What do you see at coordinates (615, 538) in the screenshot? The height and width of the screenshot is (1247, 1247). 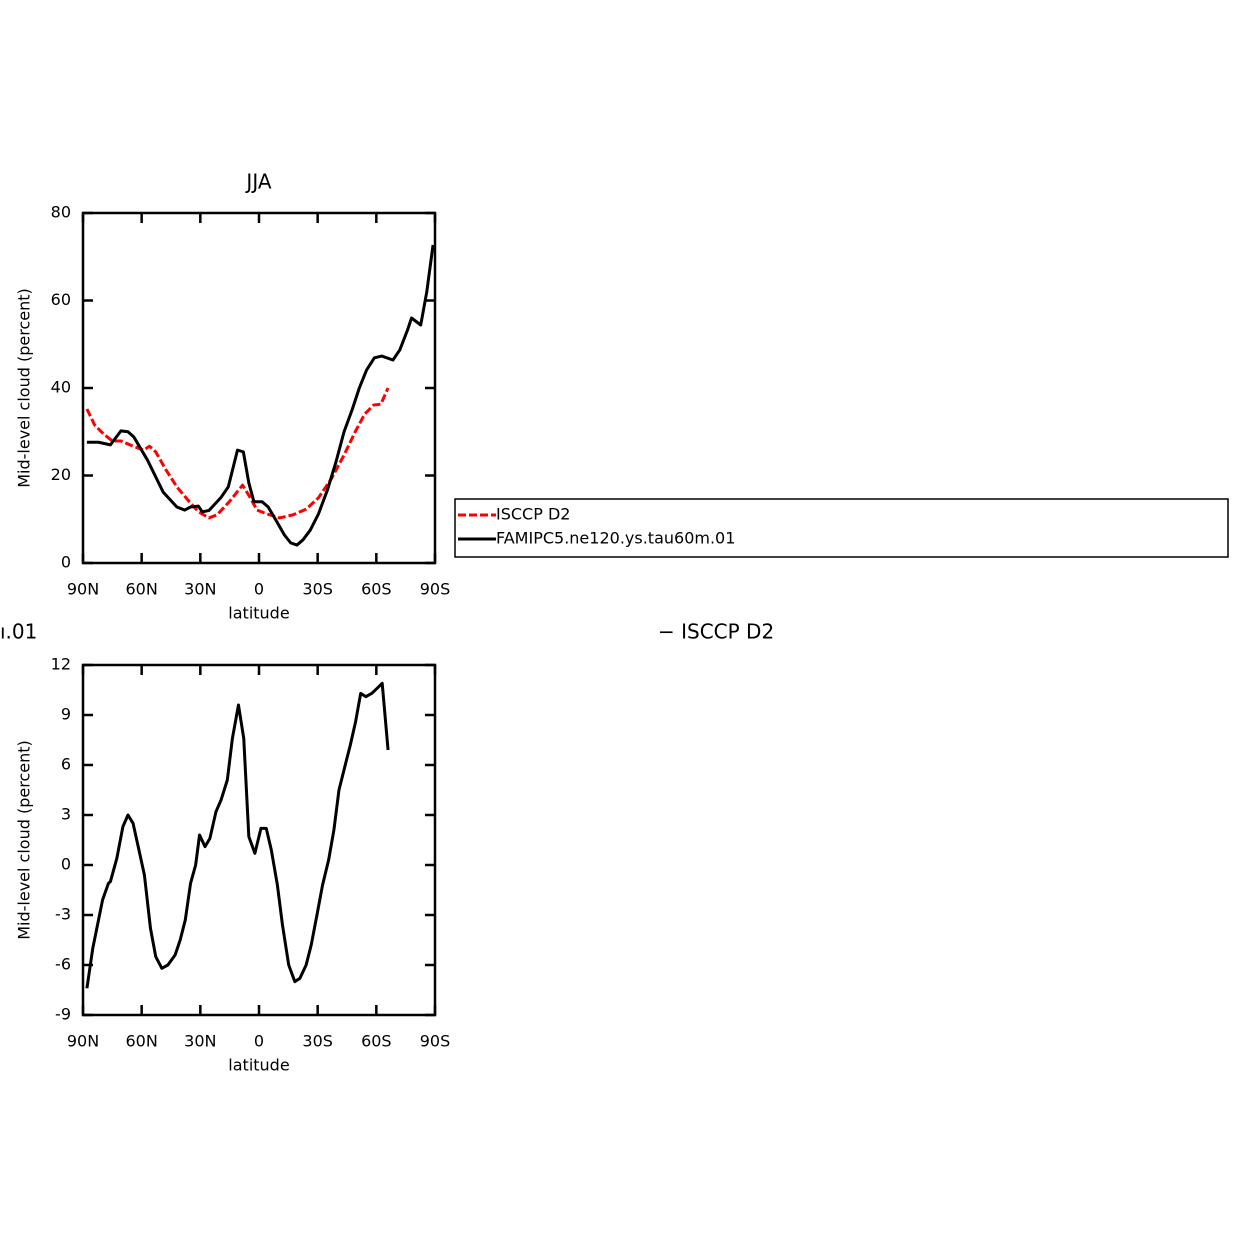 I see `legend-label: FAMIPC5.ne120.ys.tau60m.01` at bounding box center [615, 538].